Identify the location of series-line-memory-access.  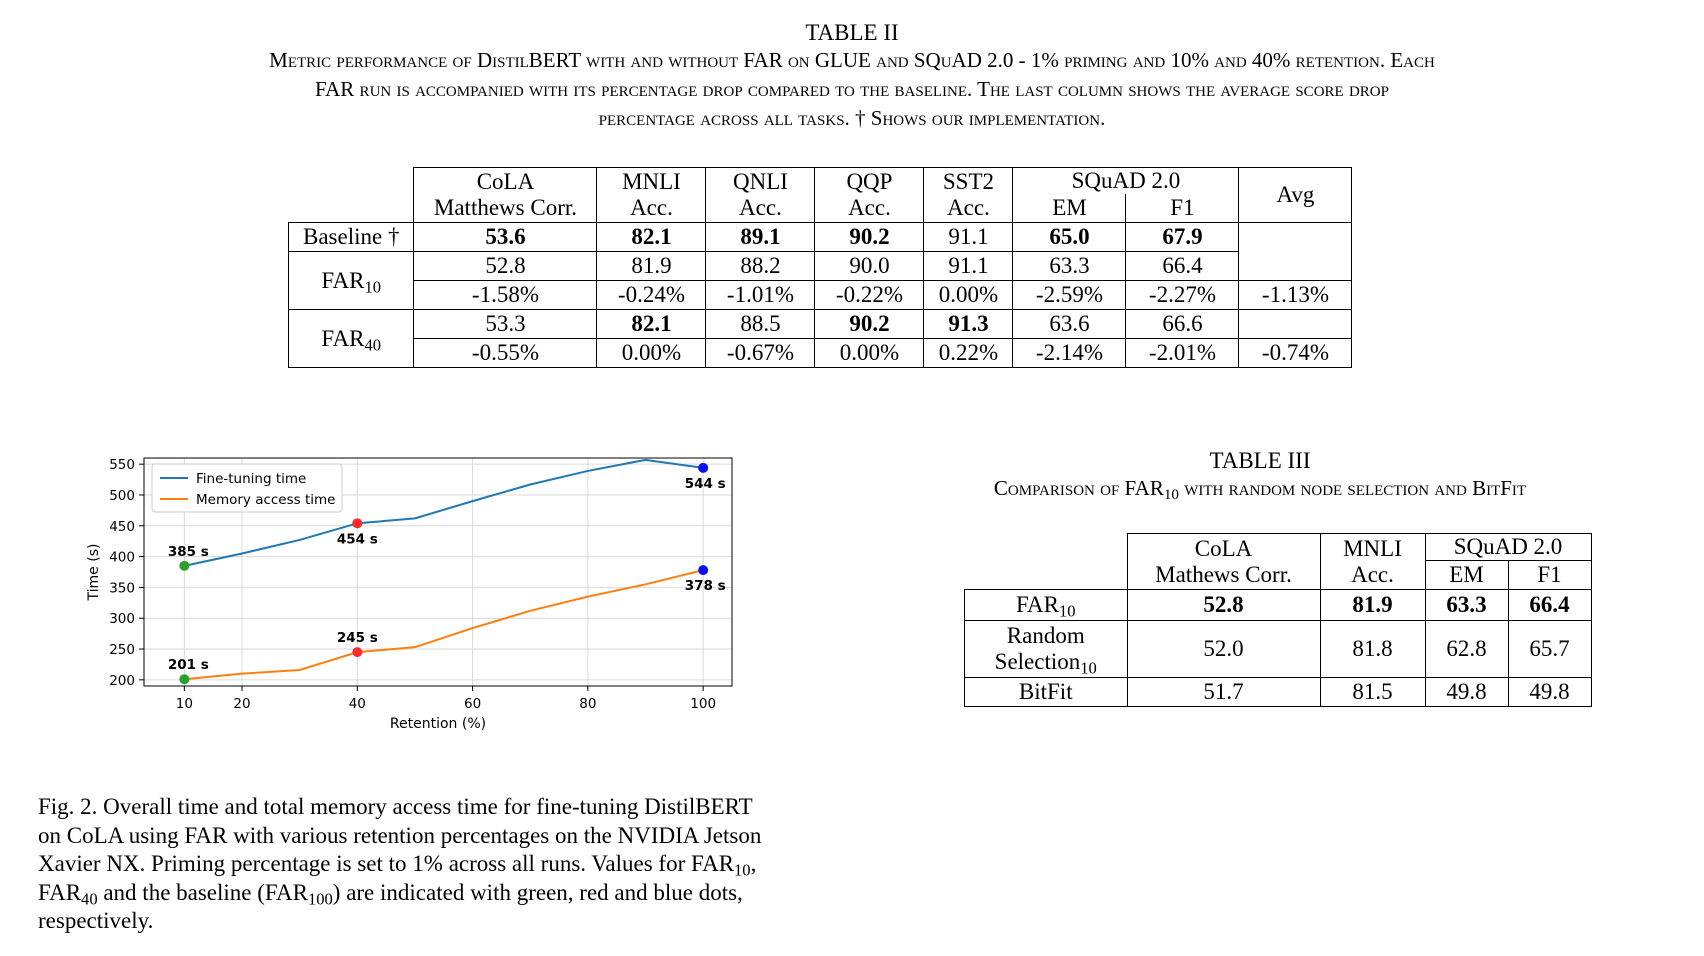
(444, 625).